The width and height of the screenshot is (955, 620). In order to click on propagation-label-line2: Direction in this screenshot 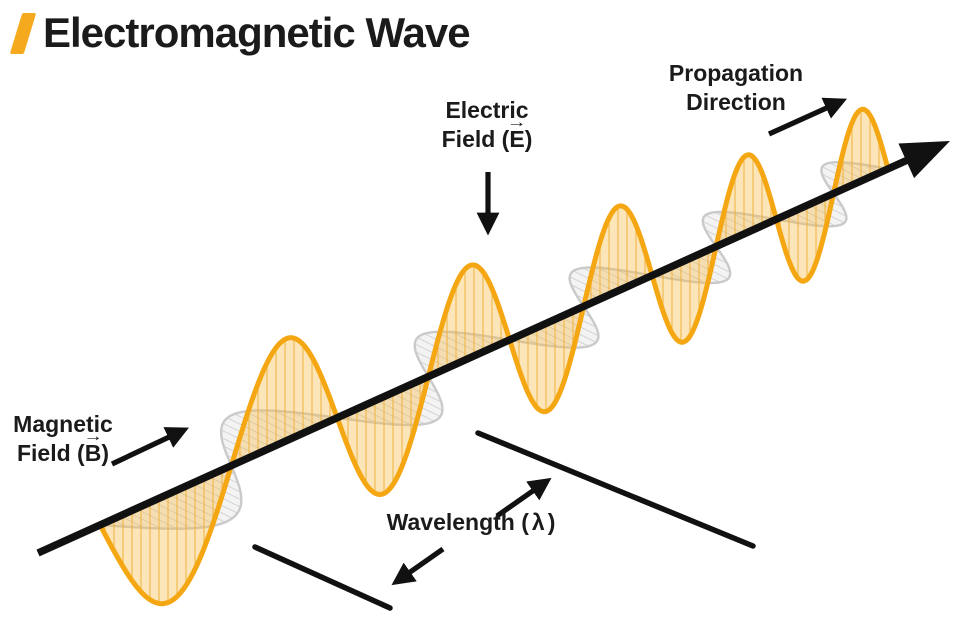, I will do `click(736, 102)`.